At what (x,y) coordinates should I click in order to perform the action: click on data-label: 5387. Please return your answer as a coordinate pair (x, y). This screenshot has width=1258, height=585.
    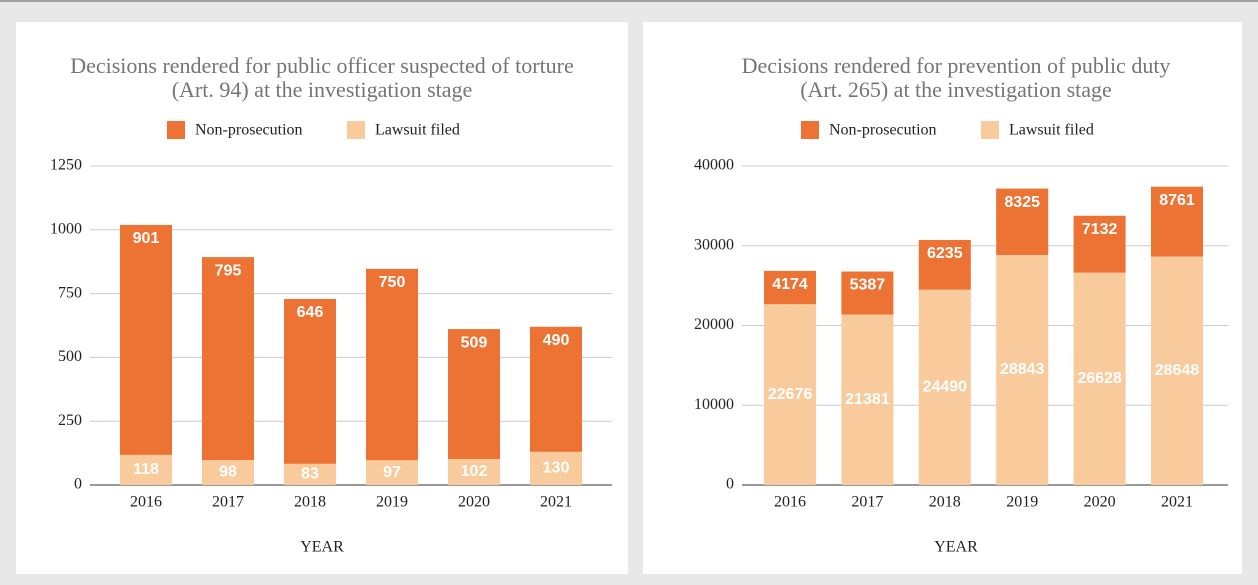
    Looking at the image, I should click on (868, 285).